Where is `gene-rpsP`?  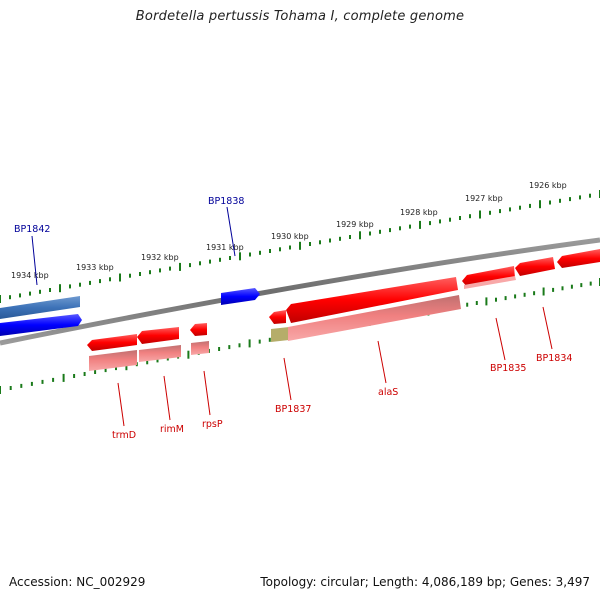 gene-rpsP is located at coordinates (198, 329).